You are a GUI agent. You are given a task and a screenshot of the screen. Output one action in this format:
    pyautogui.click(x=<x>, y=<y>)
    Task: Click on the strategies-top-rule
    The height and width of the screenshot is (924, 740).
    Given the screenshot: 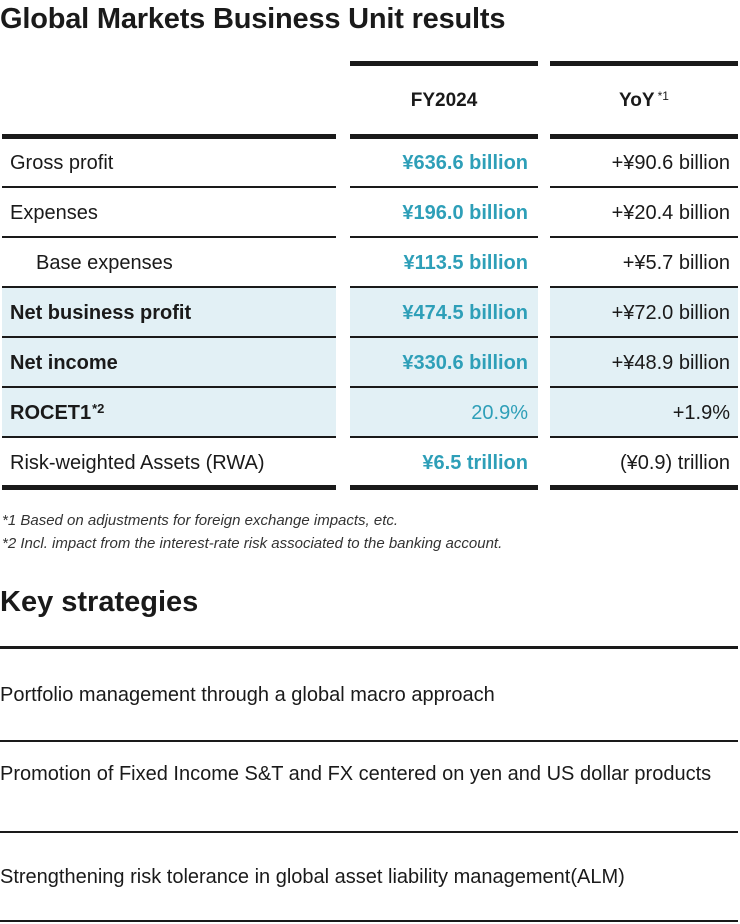 What is the action you would take?
    pyautogui.click(x=369, y=647)
    